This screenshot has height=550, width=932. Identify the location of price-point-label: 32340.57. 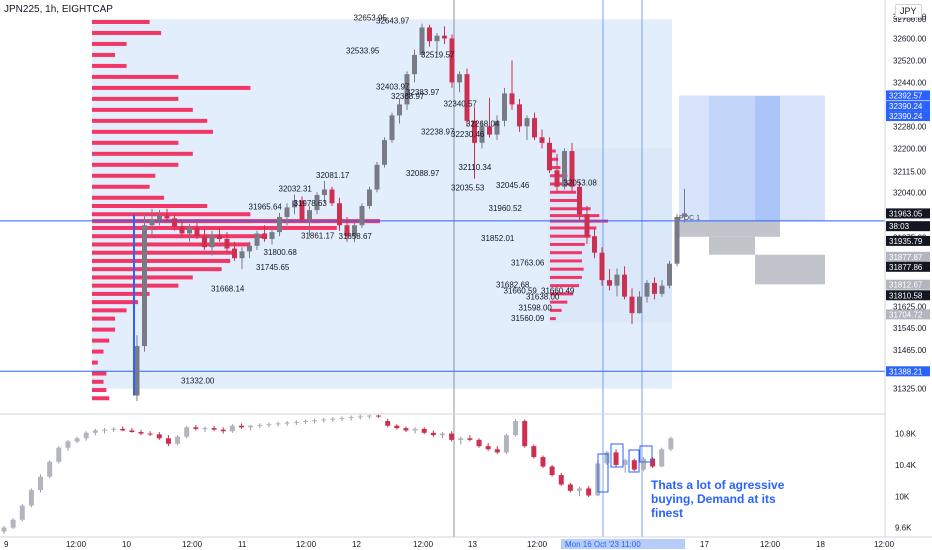
(461, 104).